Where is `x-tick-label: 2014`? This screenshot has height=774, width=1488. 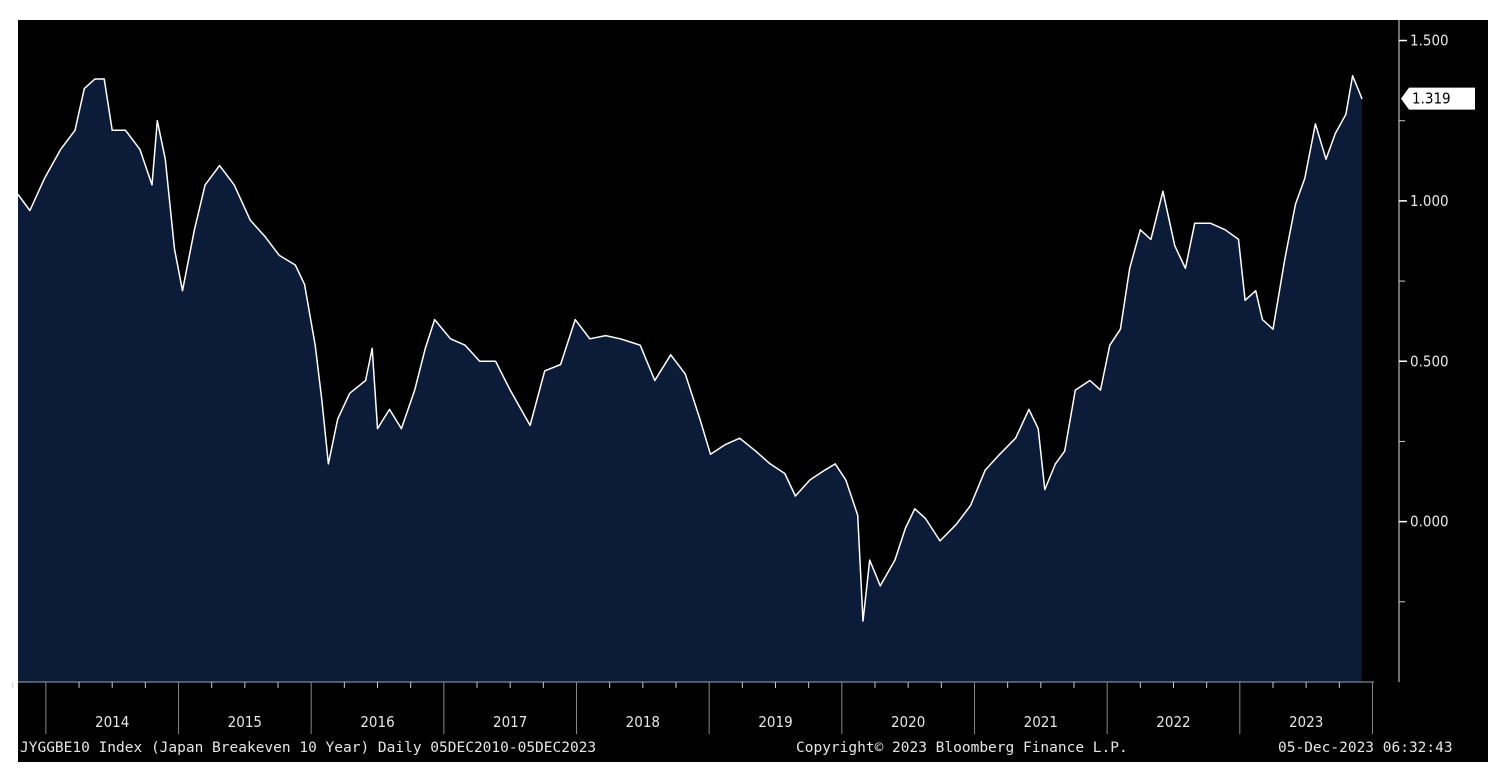
x-tick-label: 2014 is located at coordinates (112, 722).